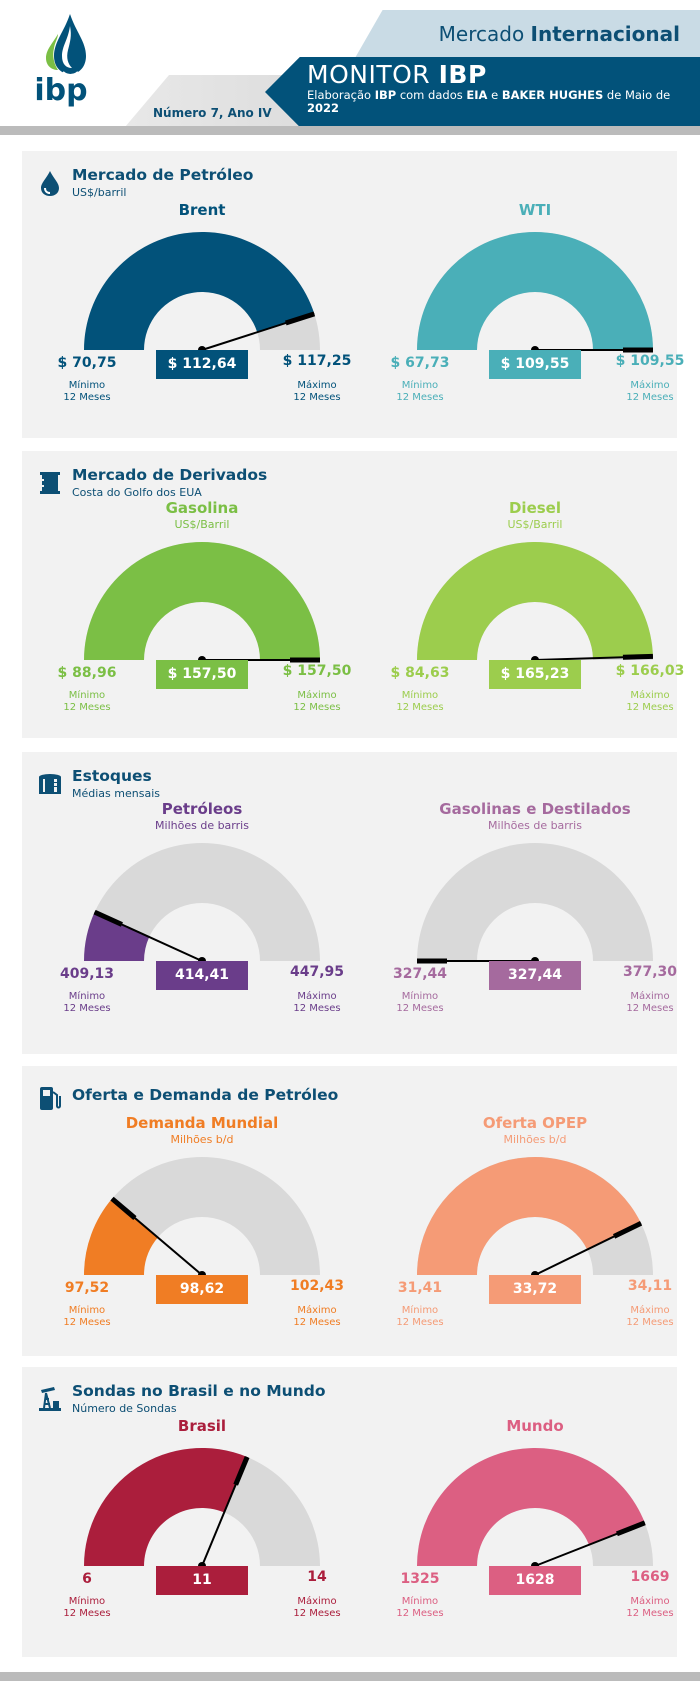 This screenshot has width=700, height=1681. Describe the element at coordinates (61, 61) in the screenshot. I see `ibp-logo: ibp` at that location.